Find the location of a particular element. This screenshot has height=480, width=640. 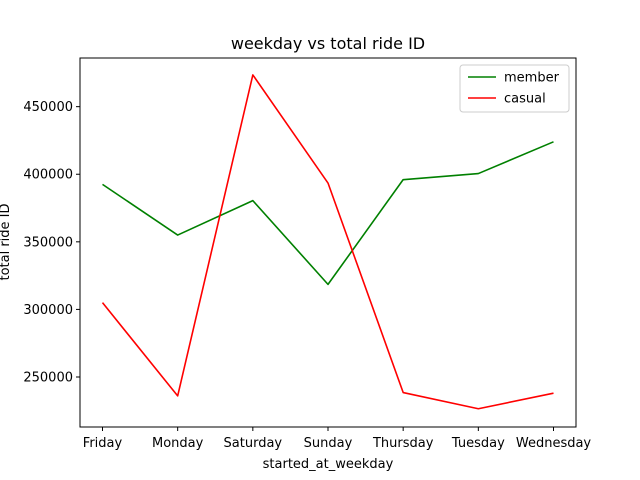

x-tick-label-saturday: Saturday is located at coordinates (253, 443).